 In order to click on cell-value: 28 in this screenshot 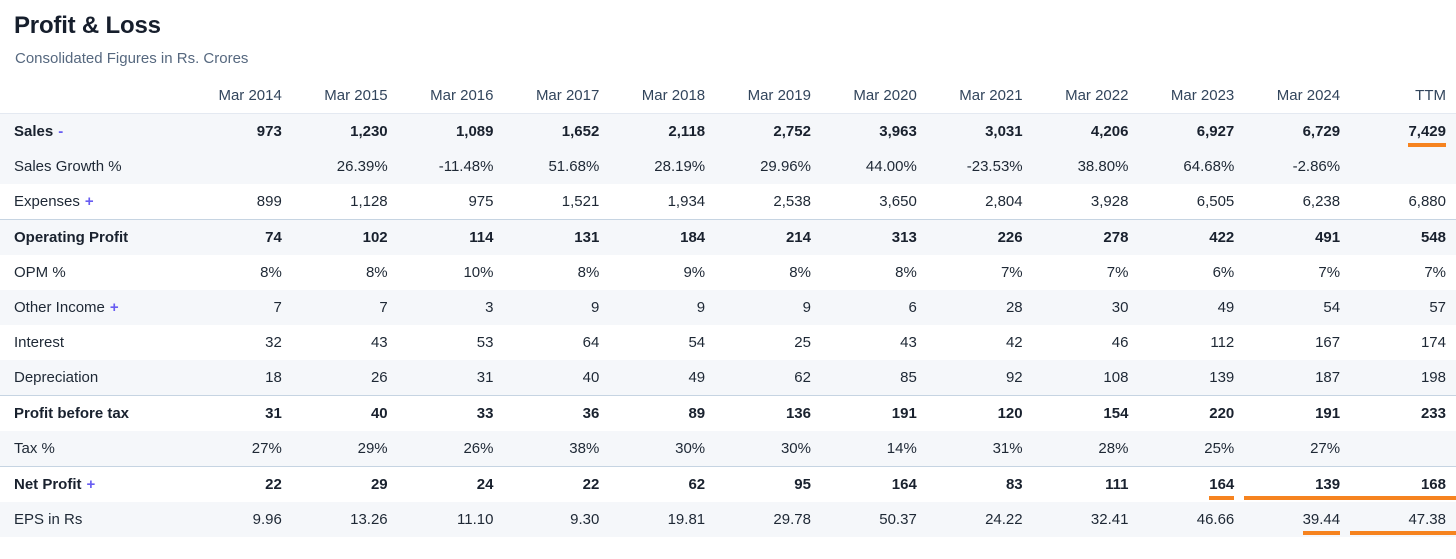, I will do `click(1014, 307)`.